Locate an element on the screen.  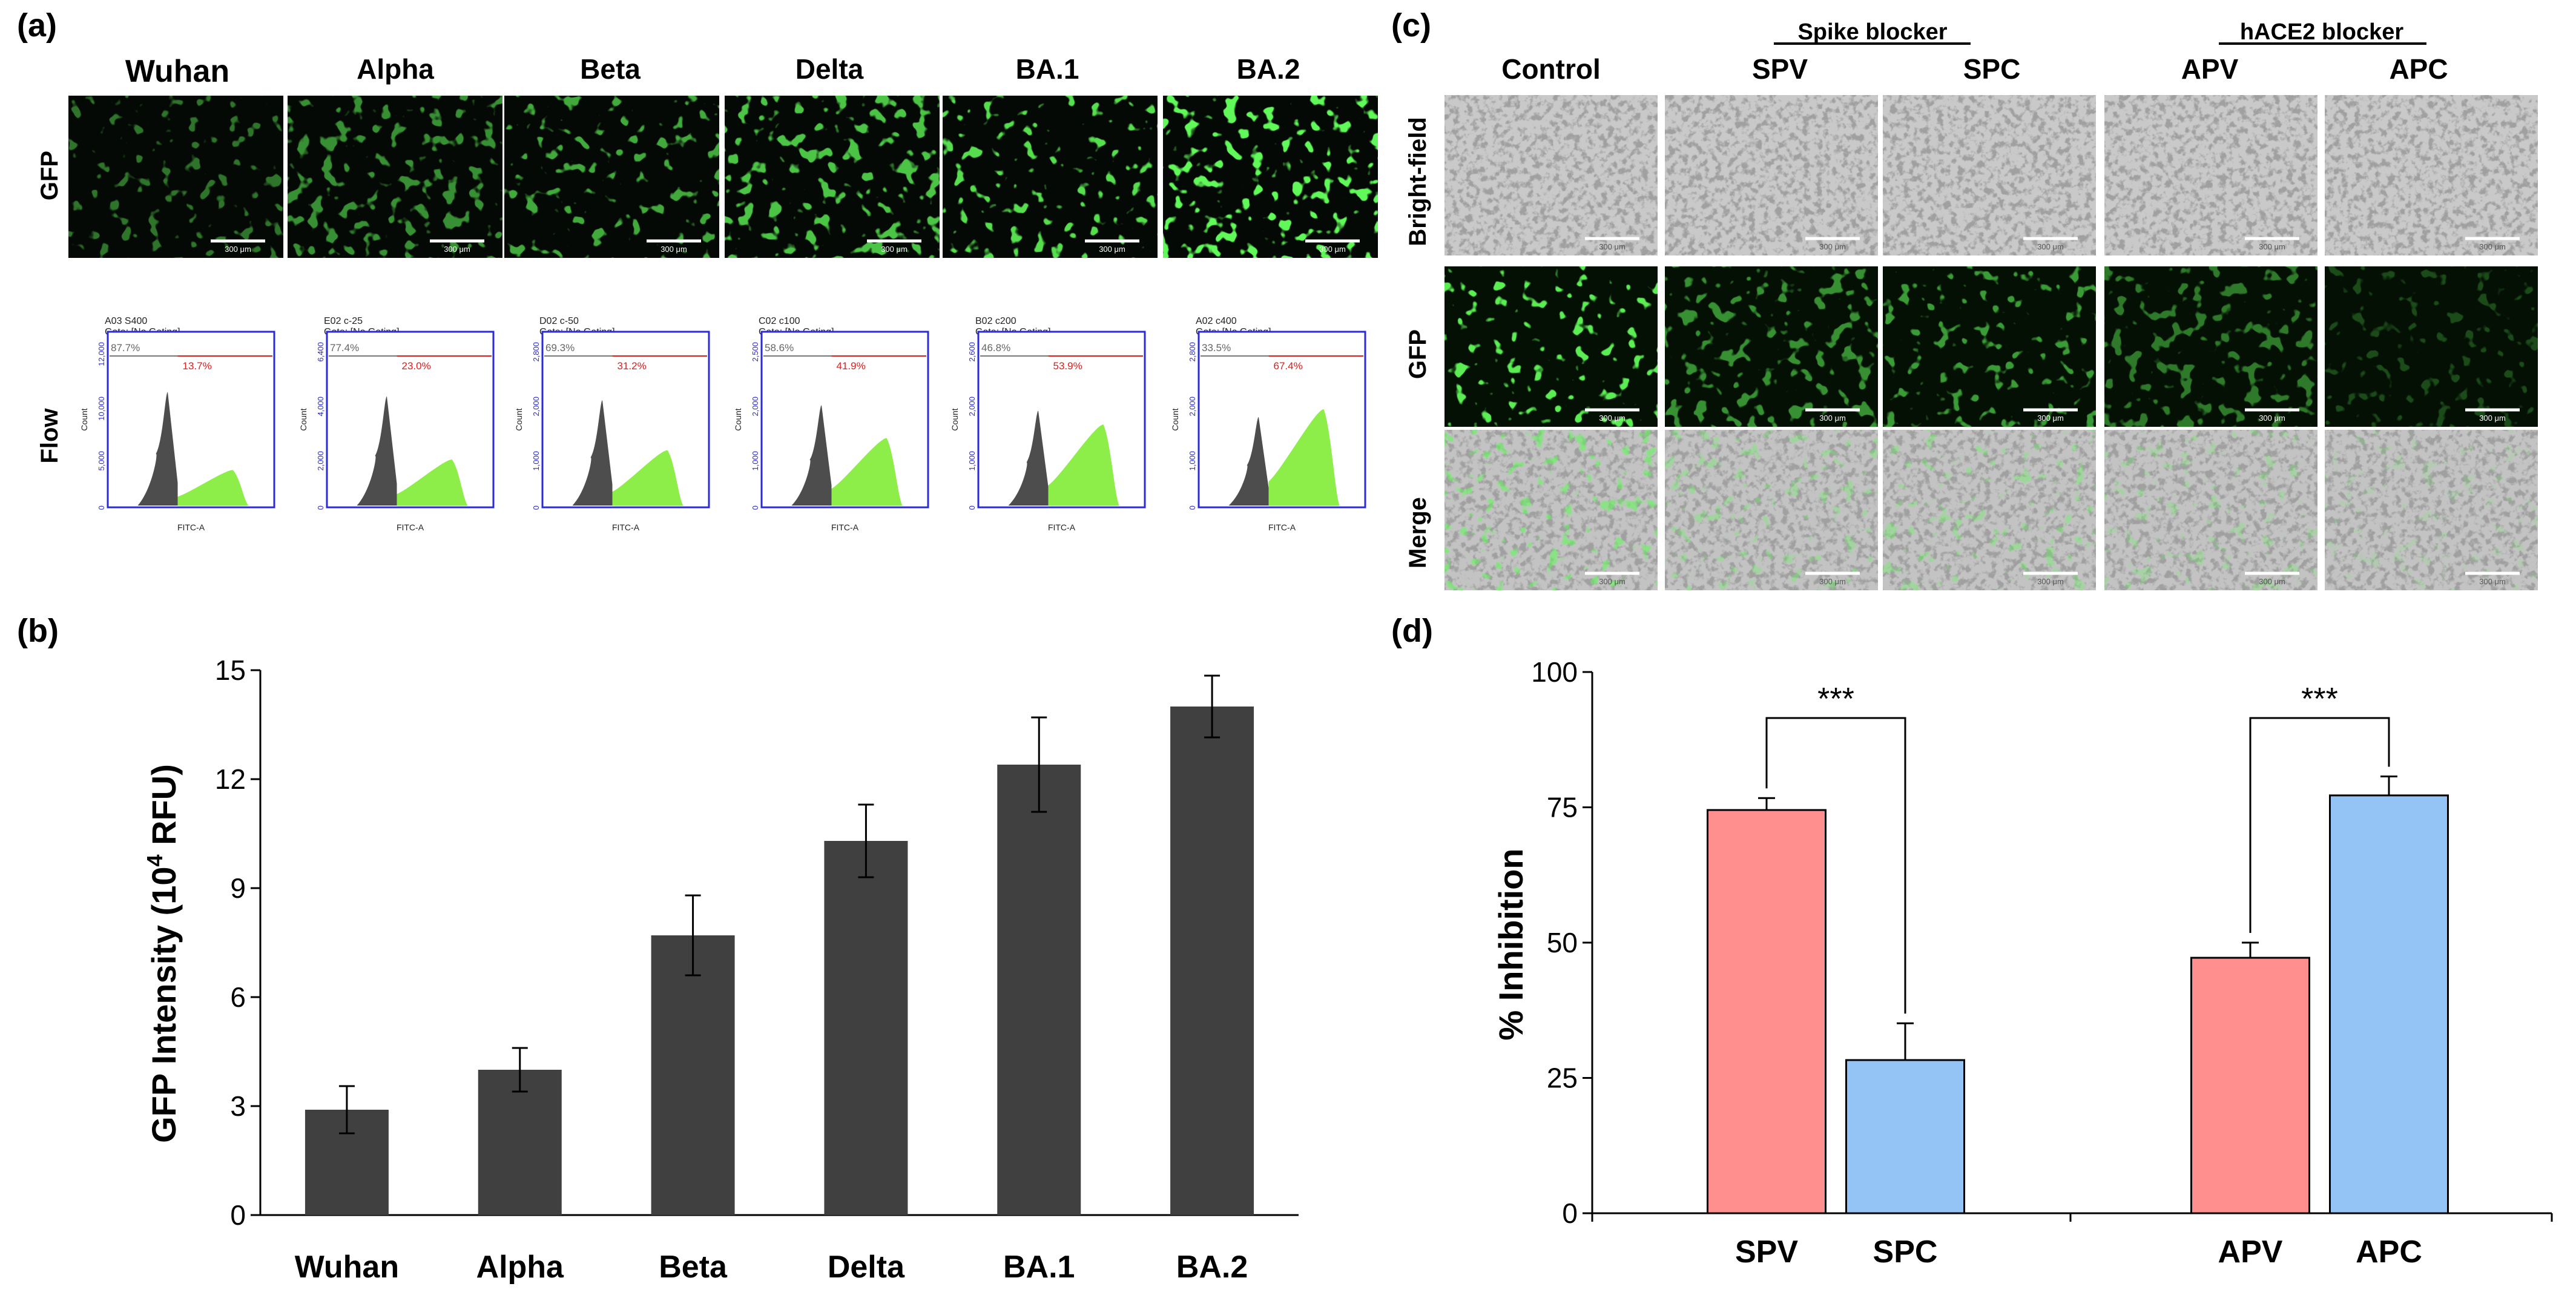
positive-percent: 31.2% is located at coordinates (632, 366).